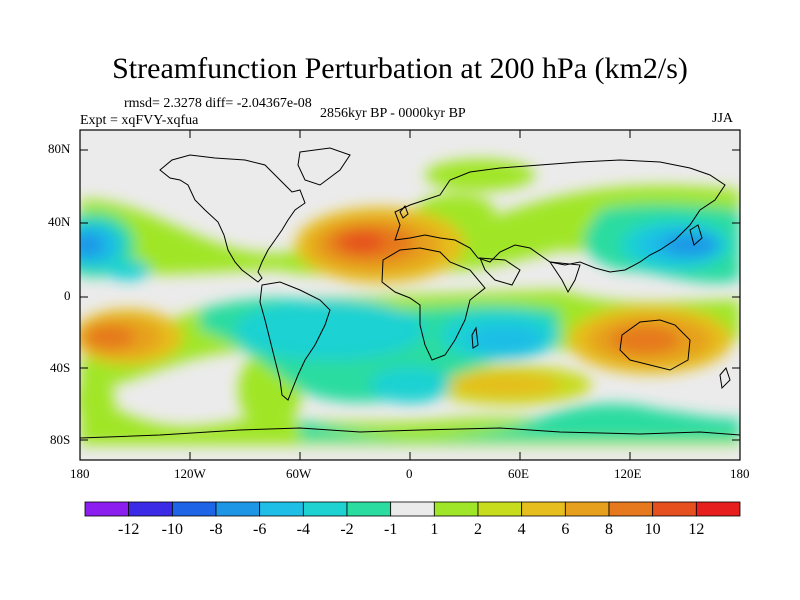  I want to click on colorbar-label: -4, so click(303, 529).